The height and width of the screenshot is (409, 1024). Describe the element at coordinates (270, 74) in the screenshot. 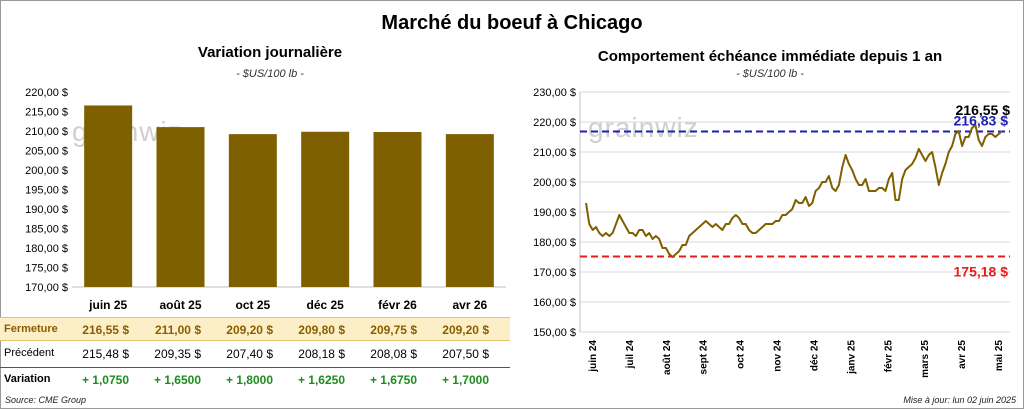

I see `left-chart-unit: - $US/100 lb -` at that location.